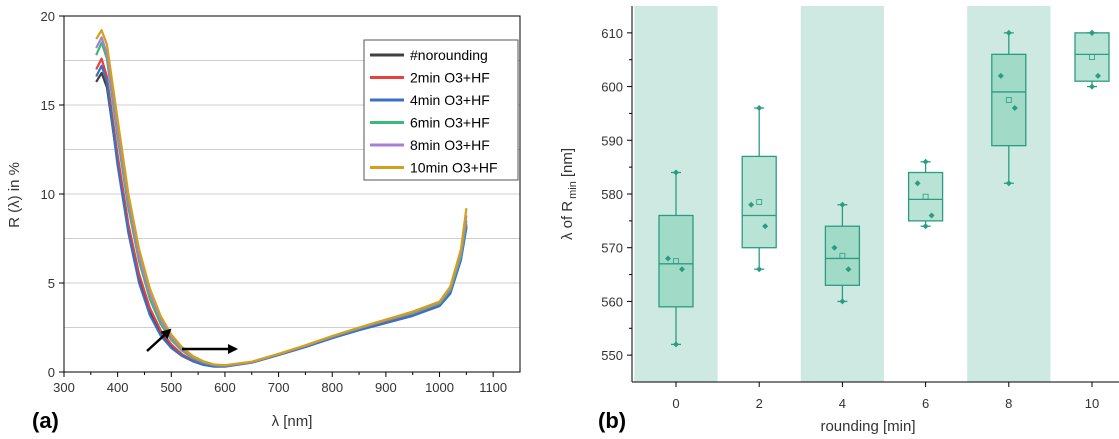  I want to click on x-tick-label: 0, so click(675, 403).